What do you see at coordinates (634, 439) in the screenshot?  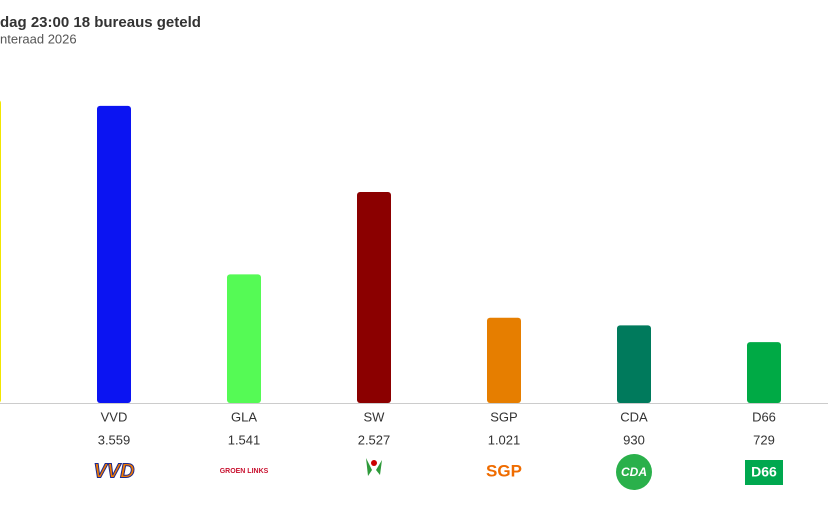 I see `value-label: 930` at bounding box center [634, 439].